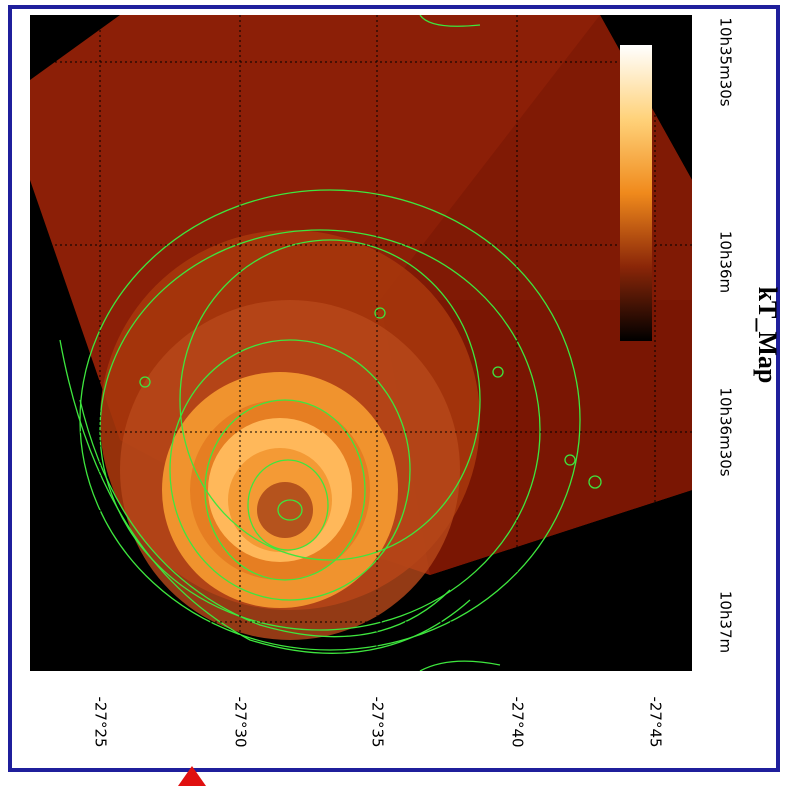 The height and width of the screenshot is (786, 787). I want to click on dec-label: -27°25, so click(101, 721).